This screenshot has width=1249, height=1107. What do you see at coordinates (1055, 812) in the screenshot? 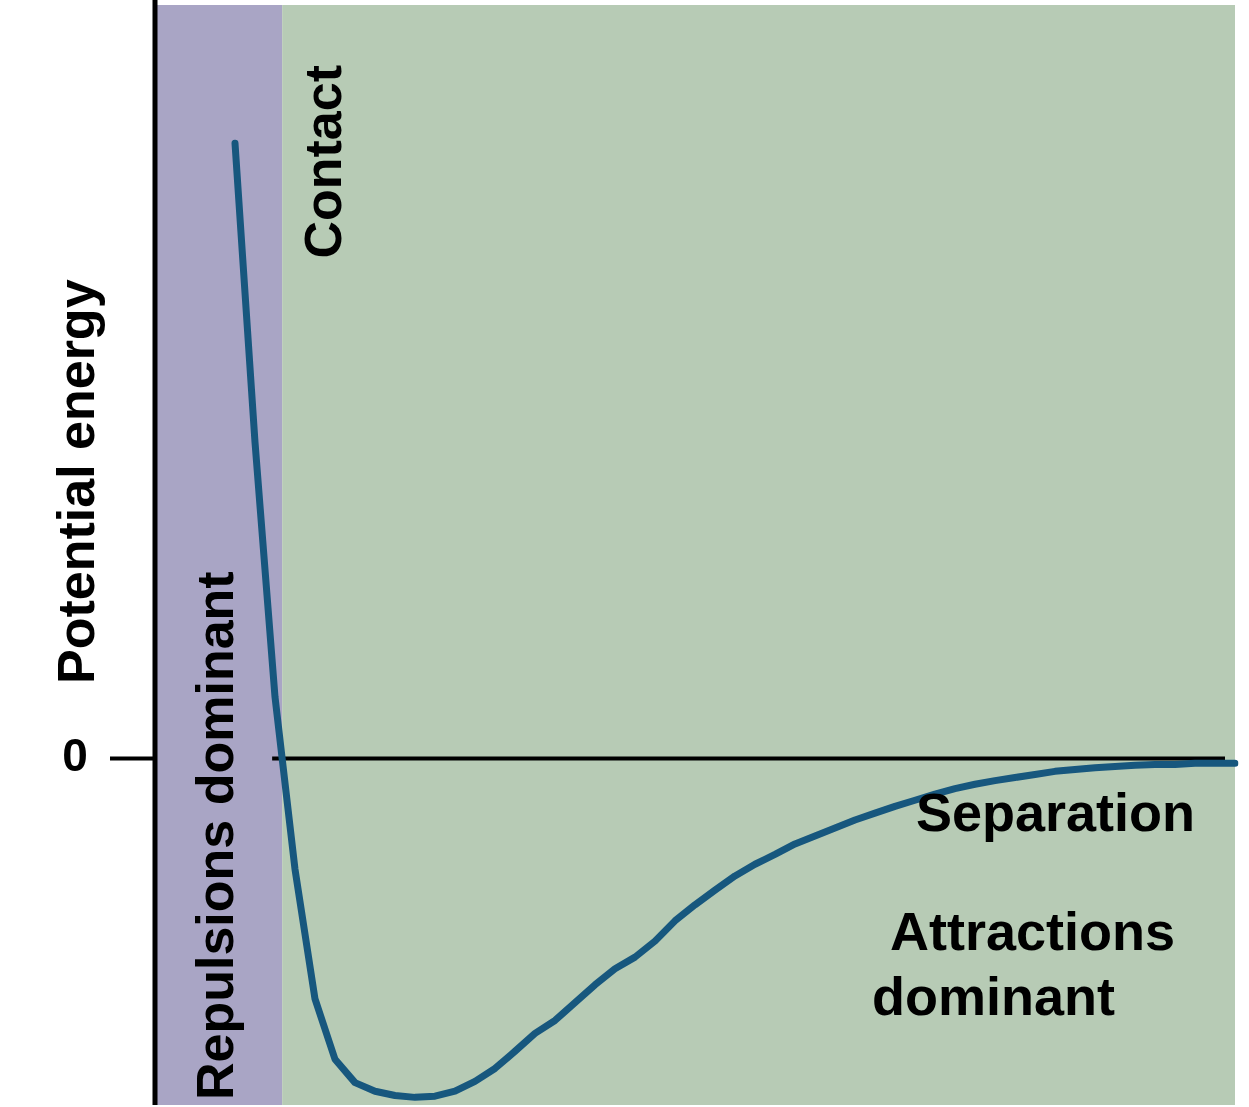
I see `x-axis-title: Separation` at bounding box center [1055, 812].